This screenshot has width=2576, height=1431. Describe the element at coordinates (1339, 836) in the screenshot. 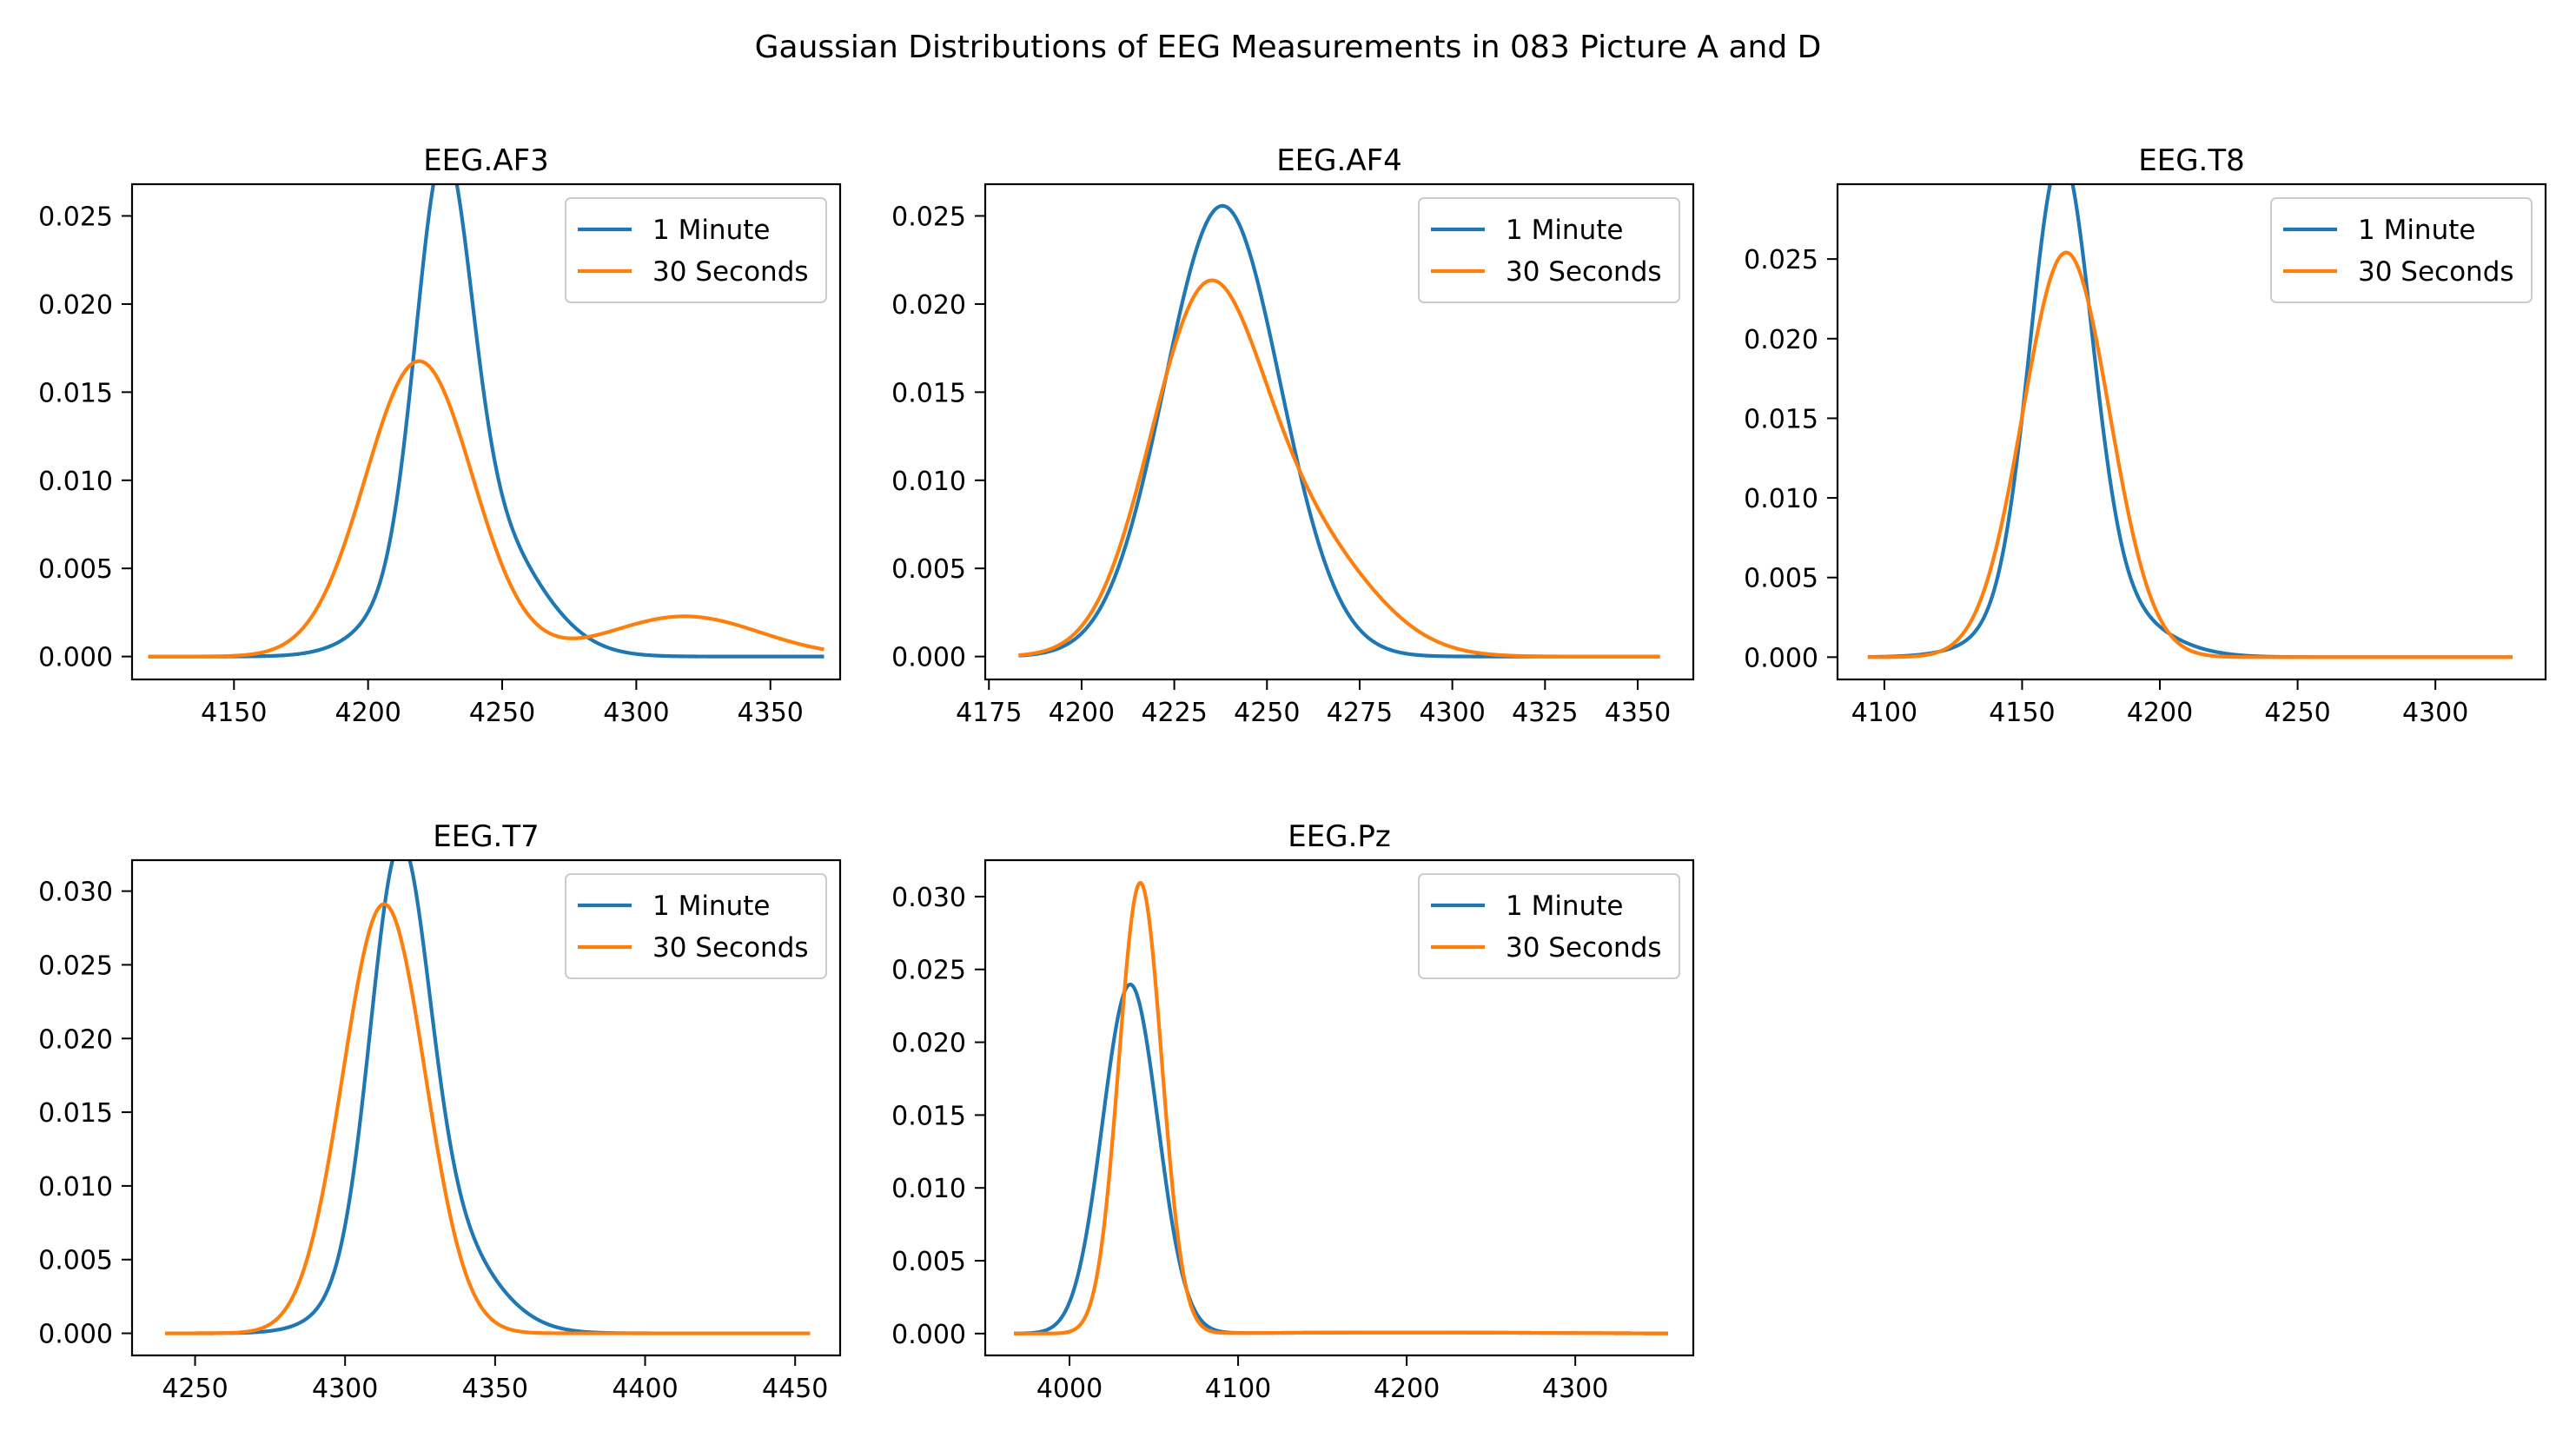

I see `subplot-title: EEG.Pz` at that location.